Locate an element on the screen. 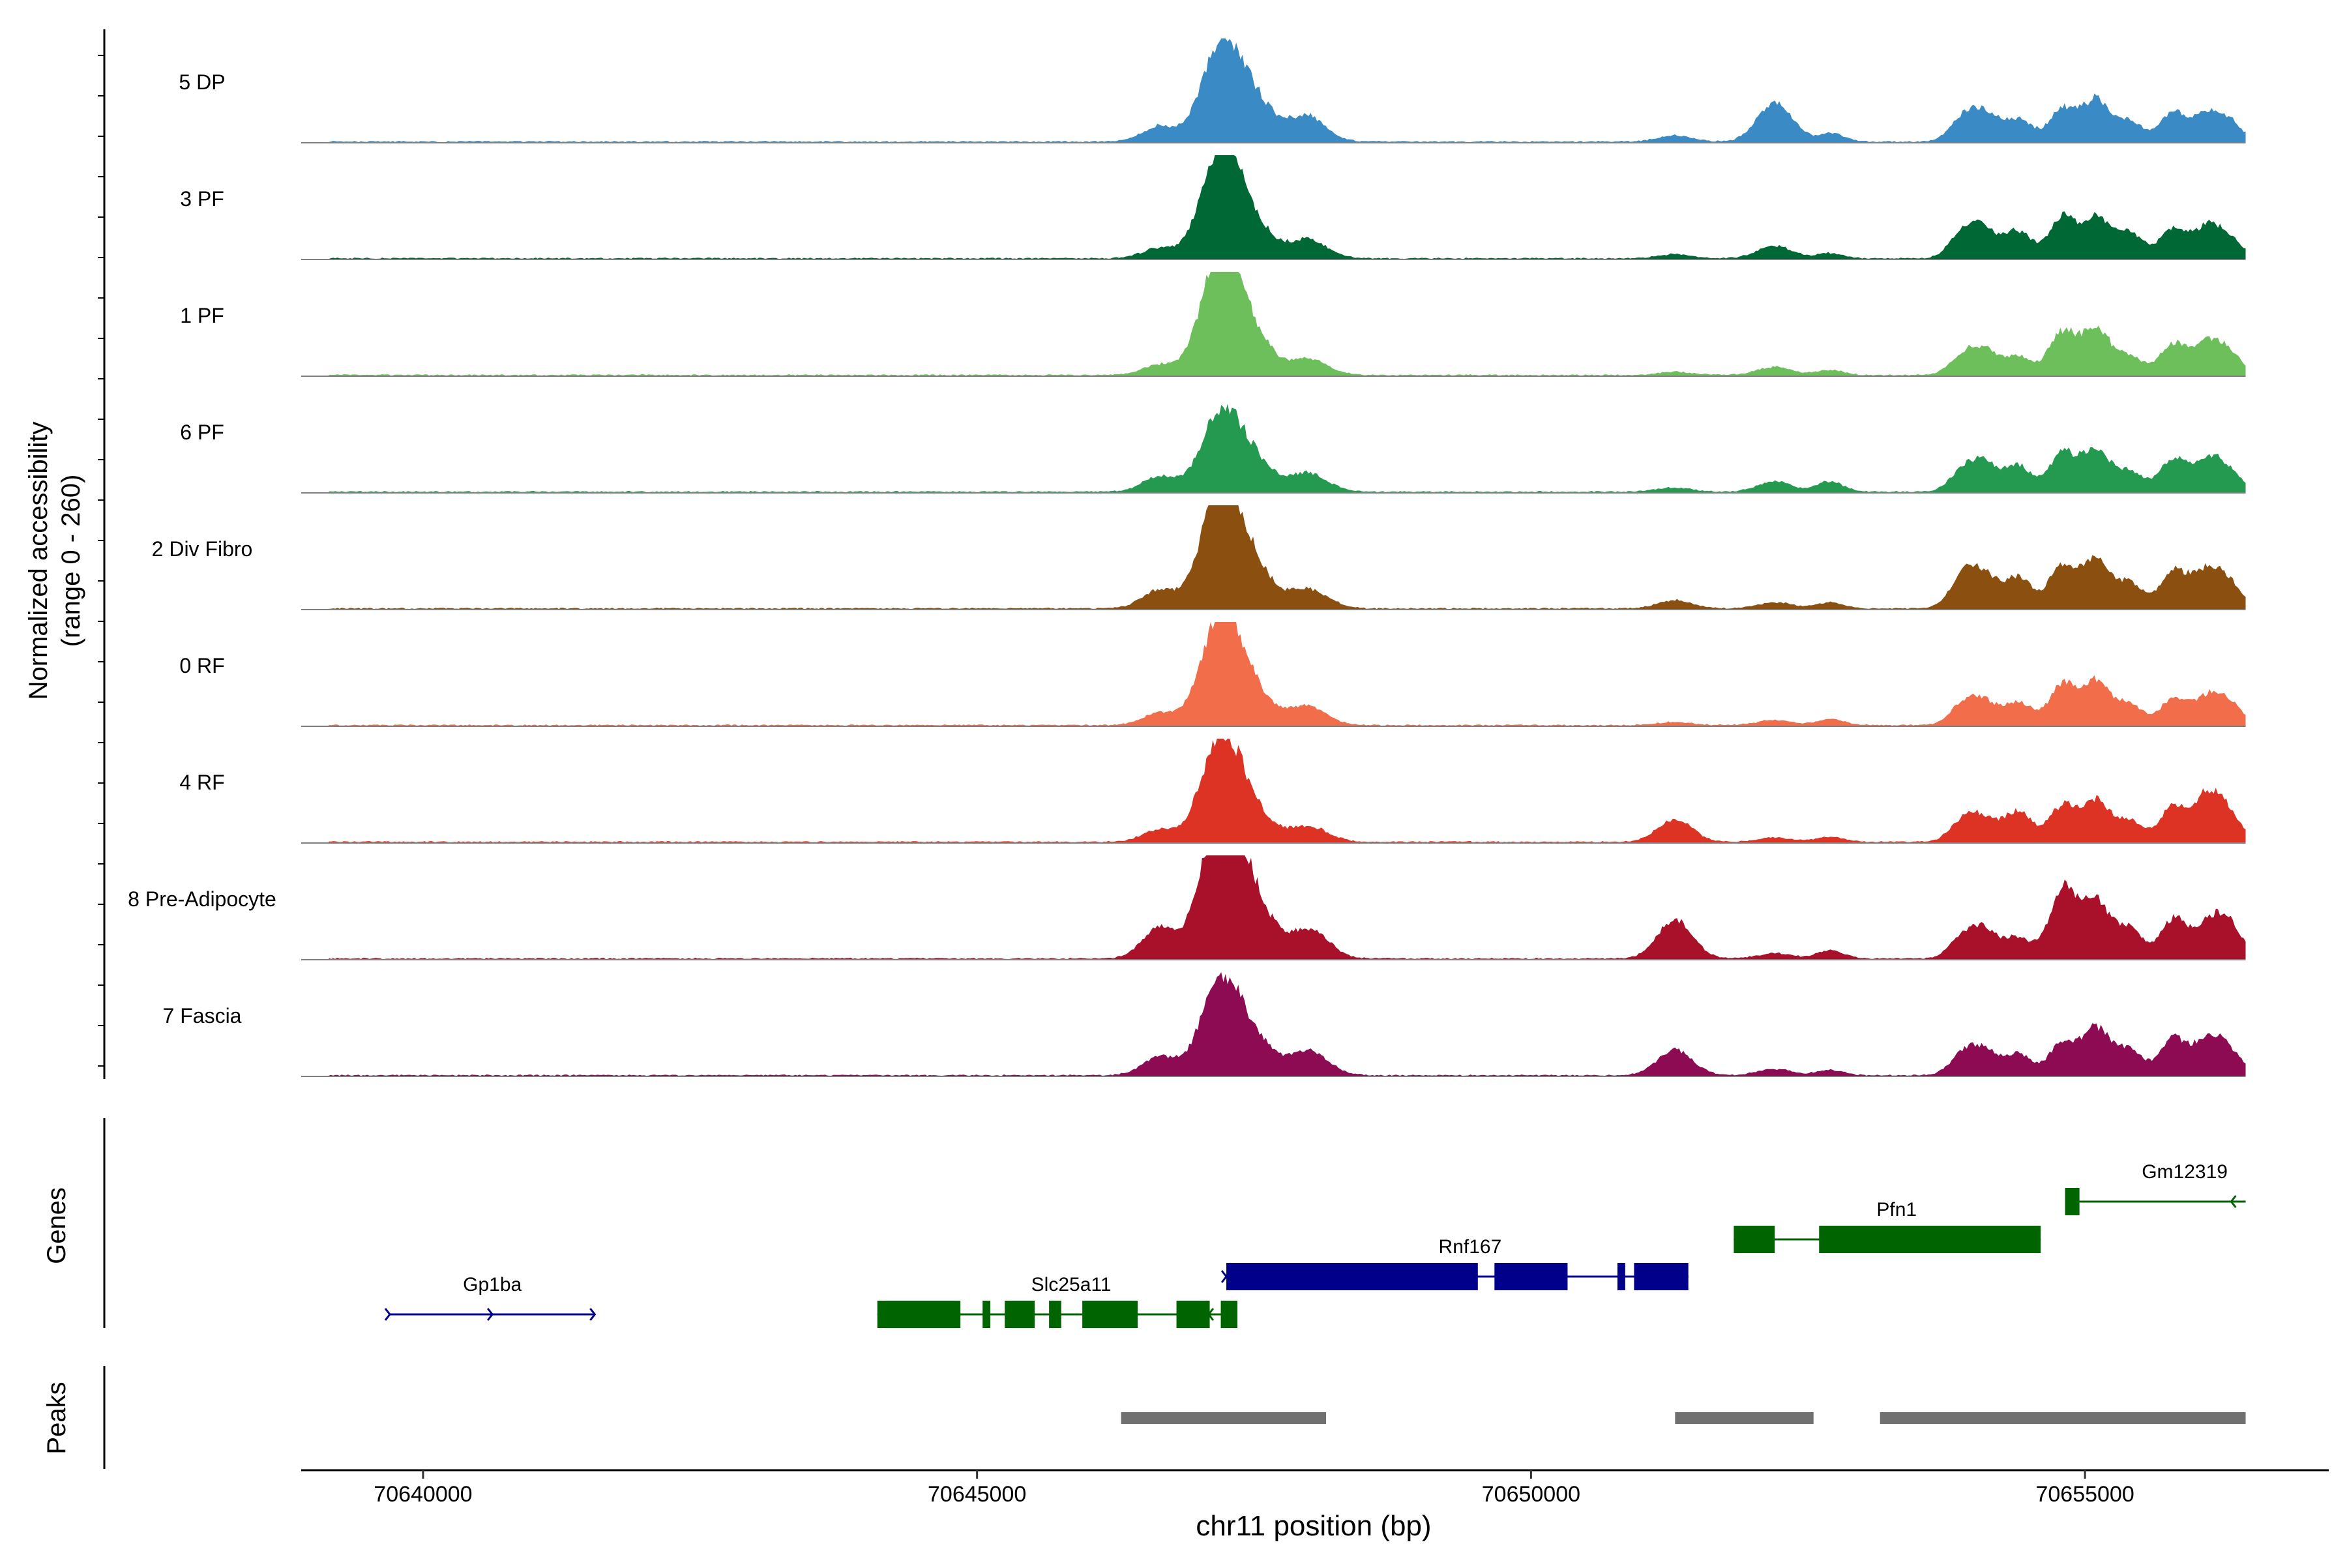 The image size is (2347, 1568). gene-annotations: Gp1ba Slc25a11 Rnf167 Pfn1 Gm12319 is located at coordinates (1315, 1245).